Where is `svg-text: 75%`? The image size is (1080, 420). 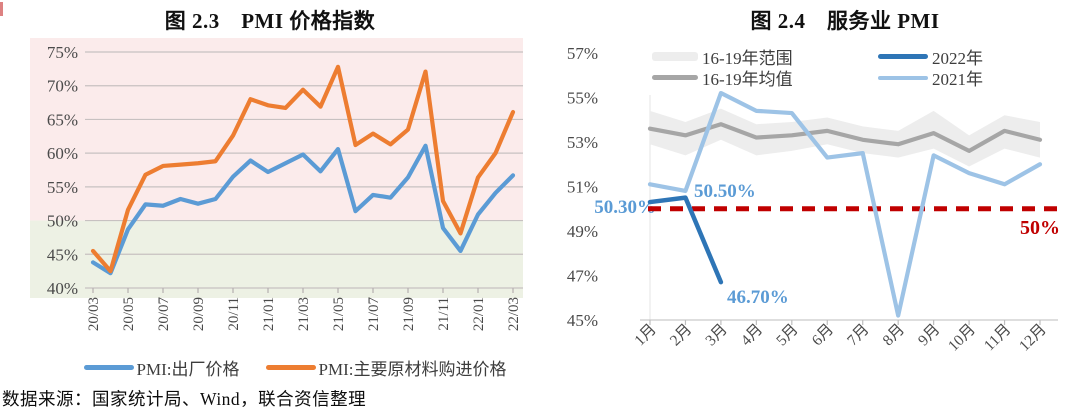
svg-text: 75% is located at coordinates (62, 52).